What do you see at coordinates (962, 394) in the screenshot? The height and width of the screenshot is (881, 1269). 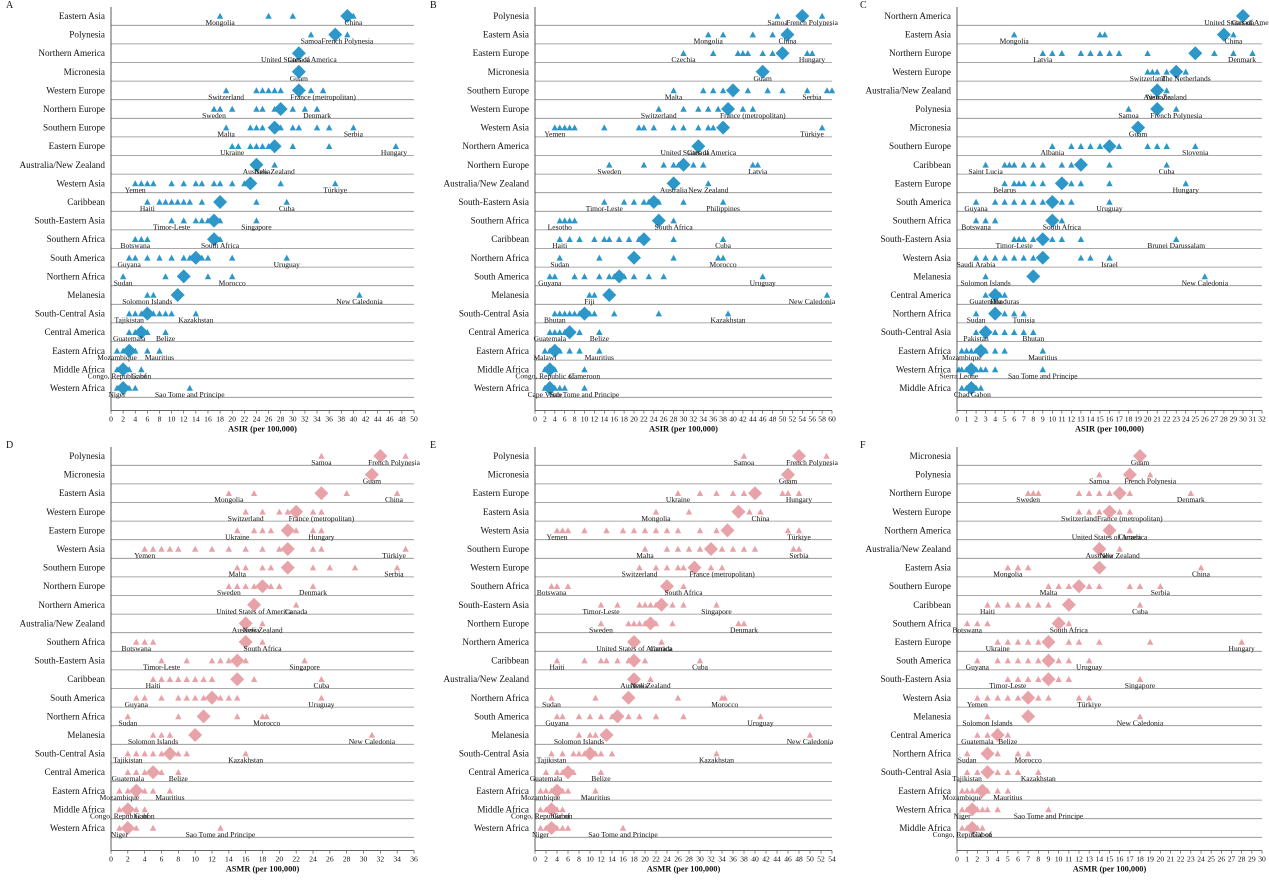 I see `country-label-min: Chad` at bounding box center [962, 394].